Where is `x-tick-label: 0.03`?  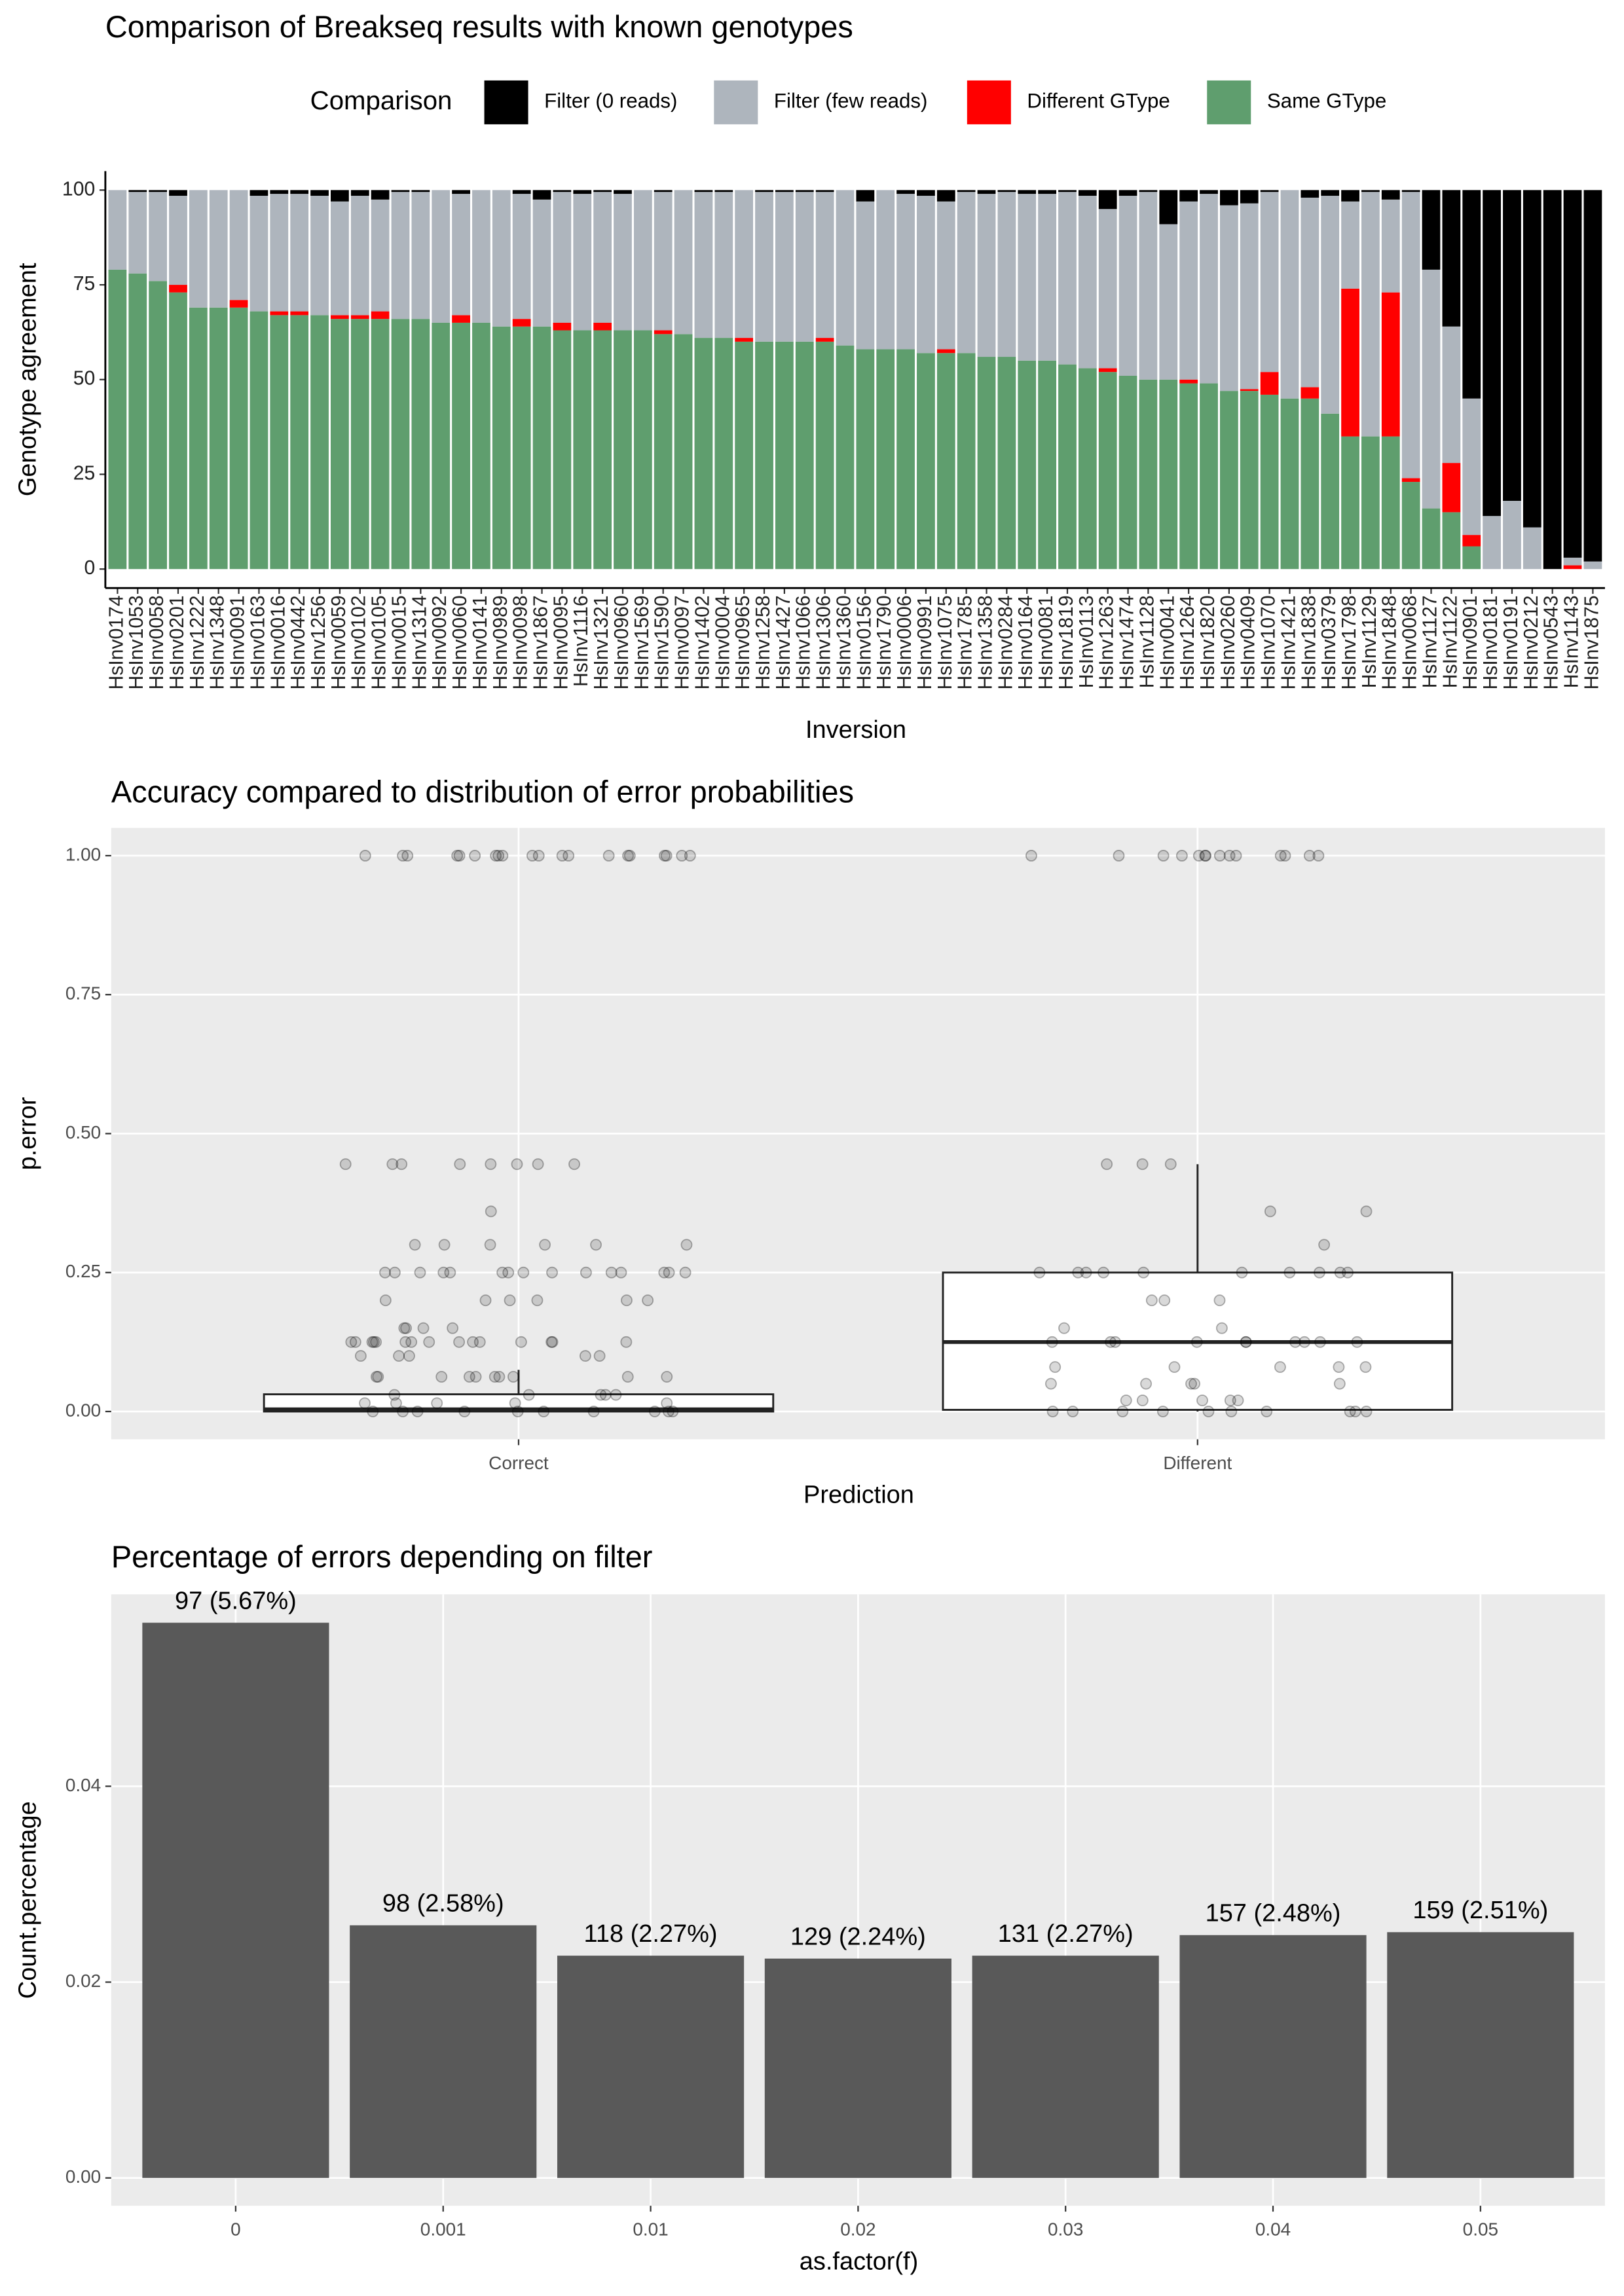
x-tick-label: 0.03 is located at coordinates (1065, 2229).